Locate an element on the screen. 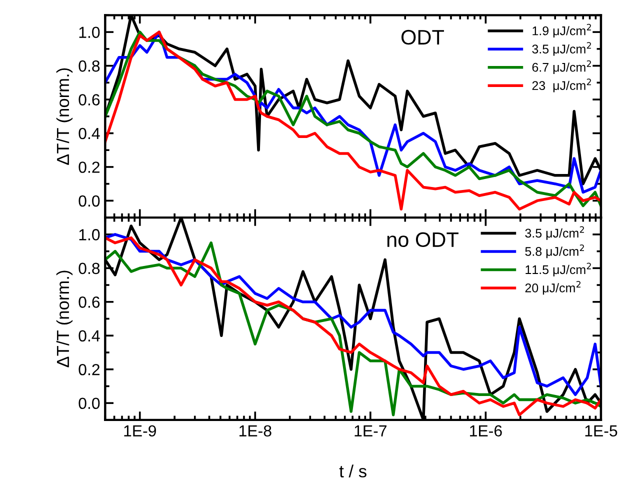 This screenshot has height=490, width=626. x-tick-label: 1E-7 is located at coordinates (370, 430).